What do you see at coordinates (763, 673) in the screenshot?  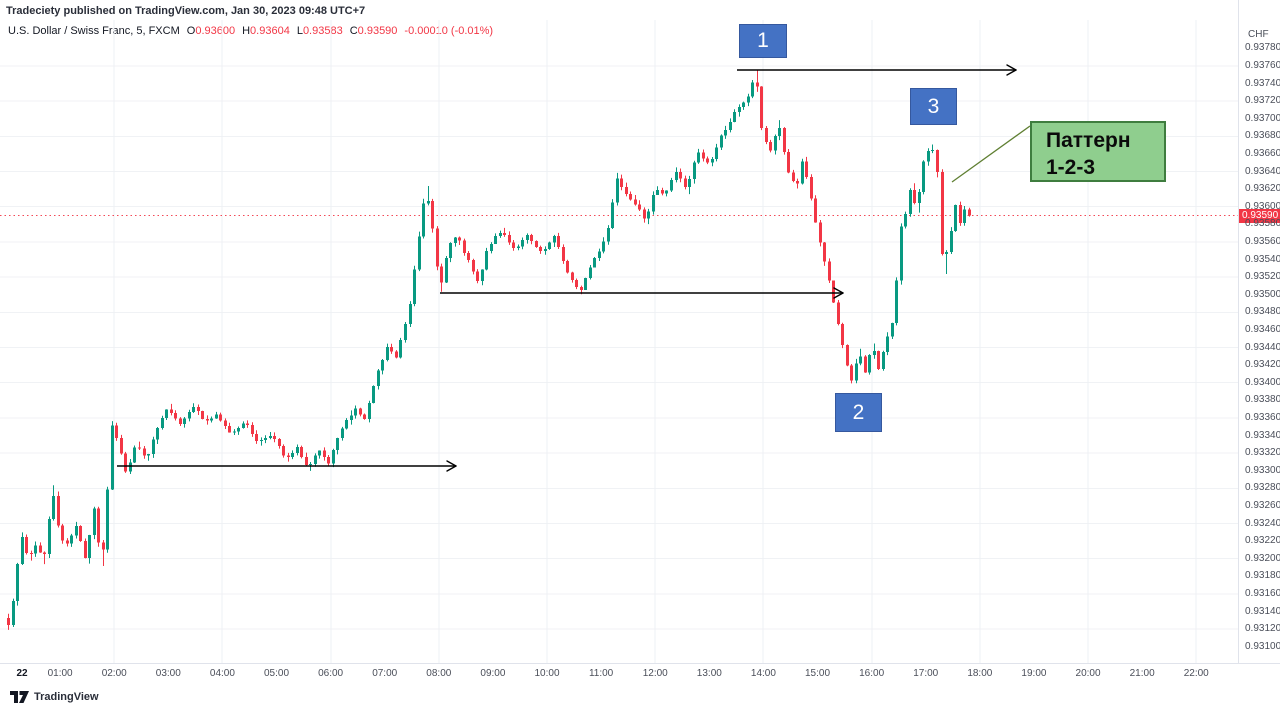 I see `time-axis-label: 14:00` at bounding box center [763, 673].